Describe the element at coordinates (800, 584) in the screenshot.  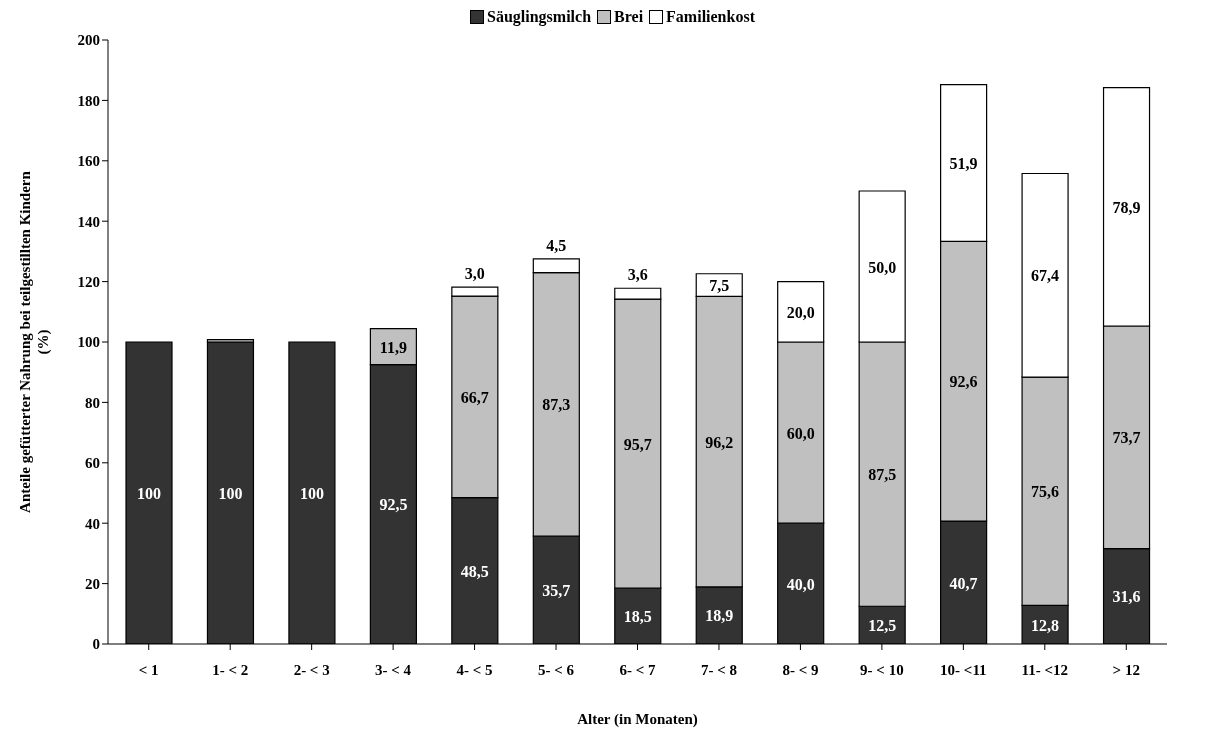
I see `data-label: 40,0` at that location.